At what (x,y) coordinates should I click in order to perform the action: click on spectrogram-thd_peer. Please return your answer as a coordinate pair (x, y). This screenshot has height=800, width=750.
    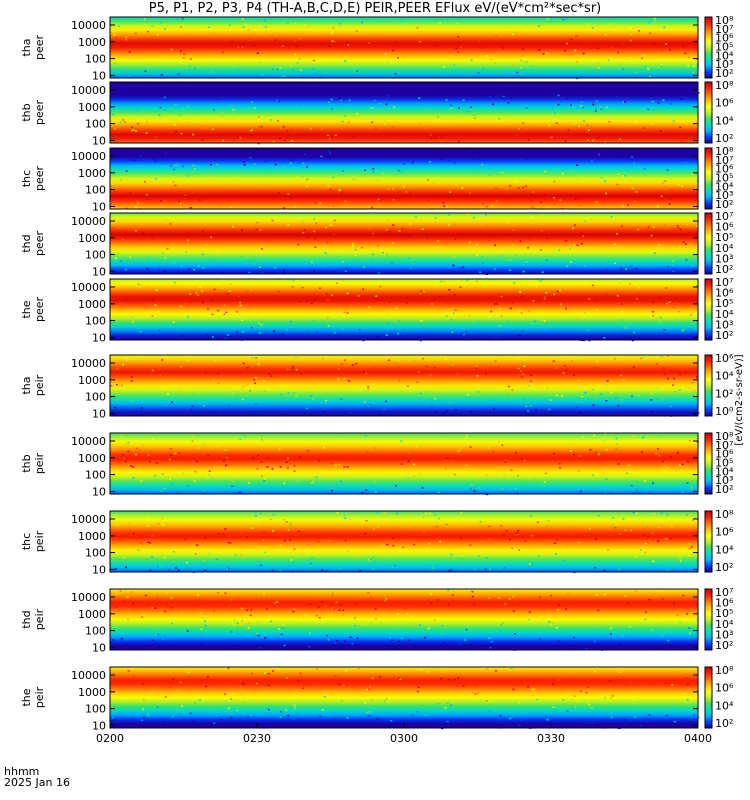
    Looking at the image, I should click on (404, 243).